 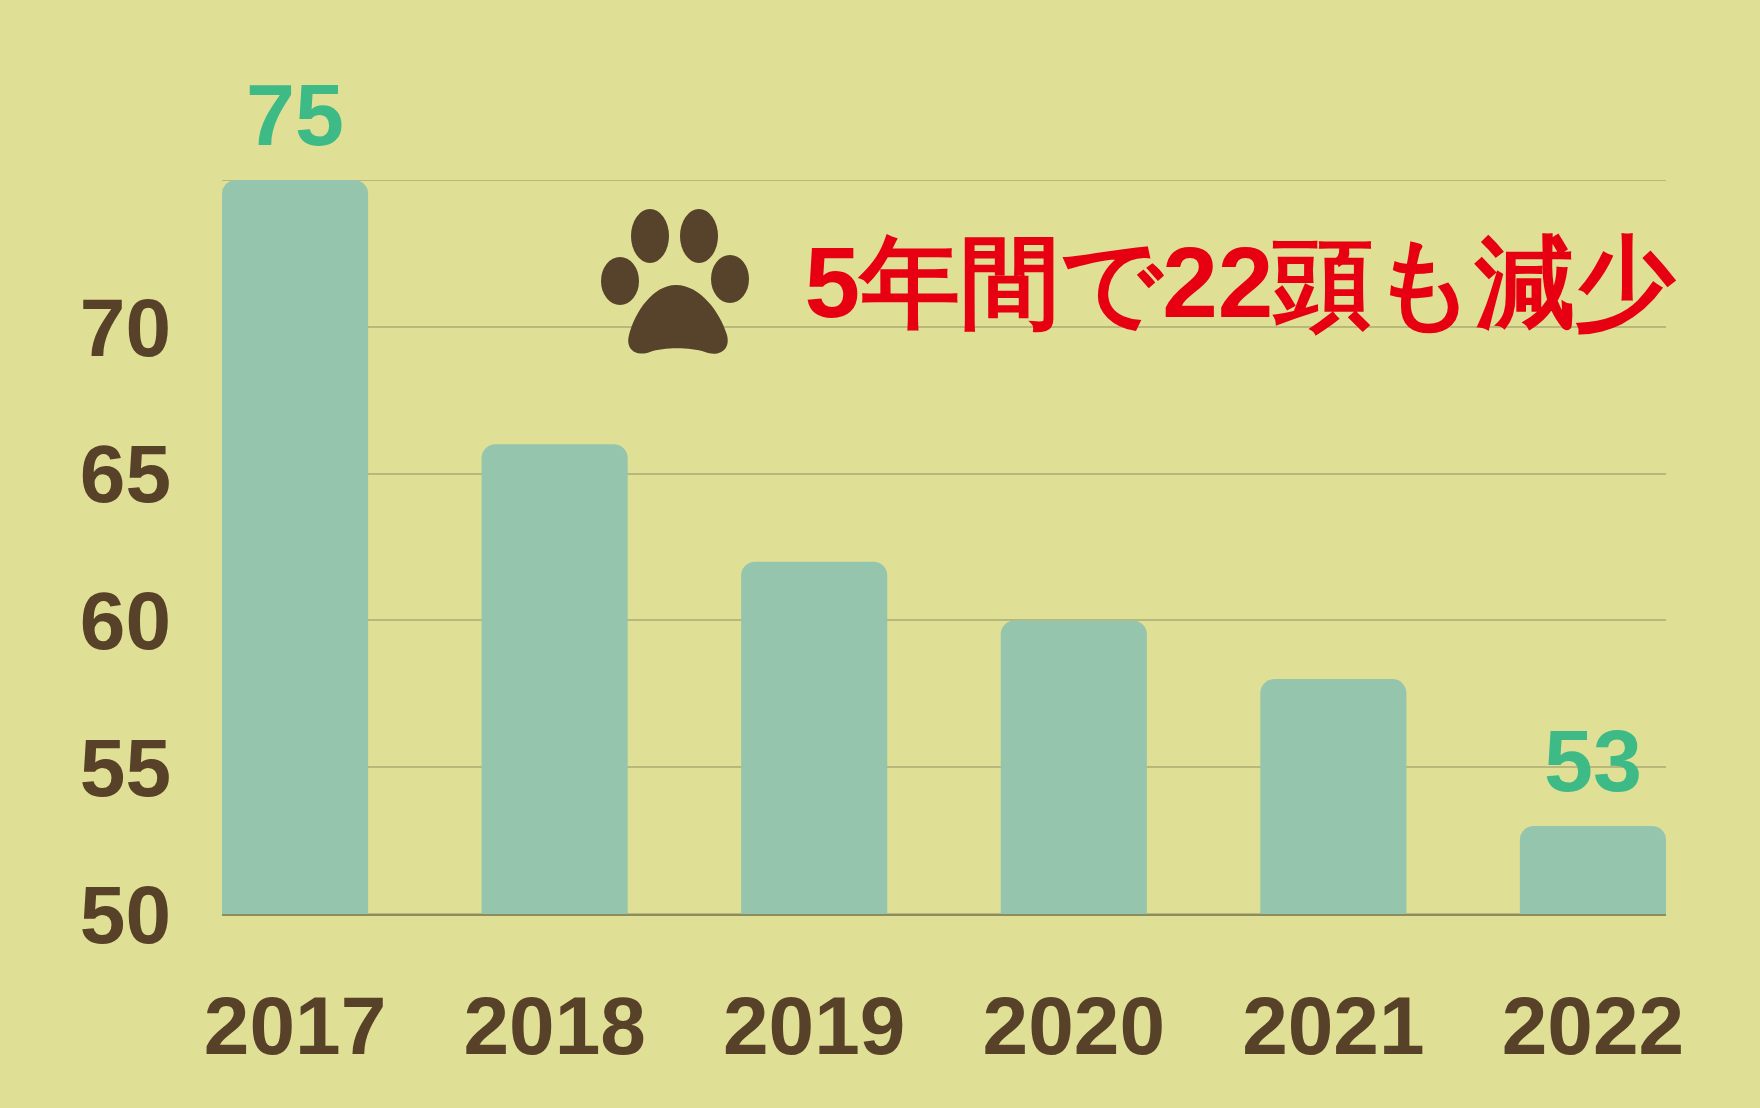 I want to click on x-tick-label: 2022, so click(x=1593, y=1026).